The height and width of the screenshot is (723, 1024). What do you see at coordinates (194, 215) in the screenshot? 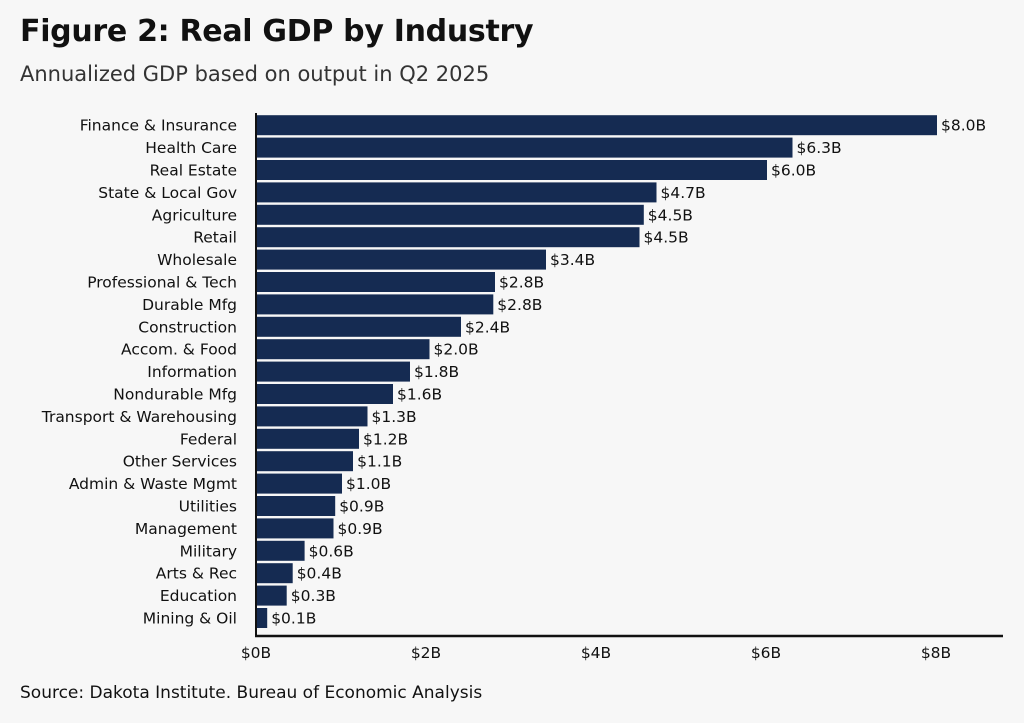
I see `category-label: Agriculture` at bounding box center [194, 215].